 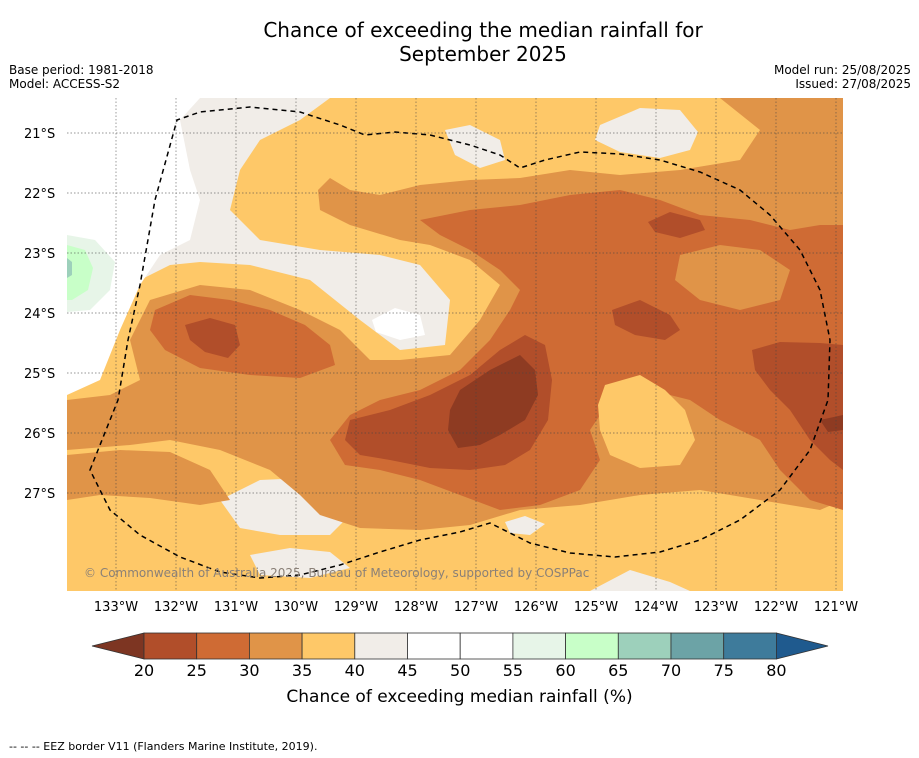 I want to click on colorbar-above-arrow, so click(x=802, y=646).